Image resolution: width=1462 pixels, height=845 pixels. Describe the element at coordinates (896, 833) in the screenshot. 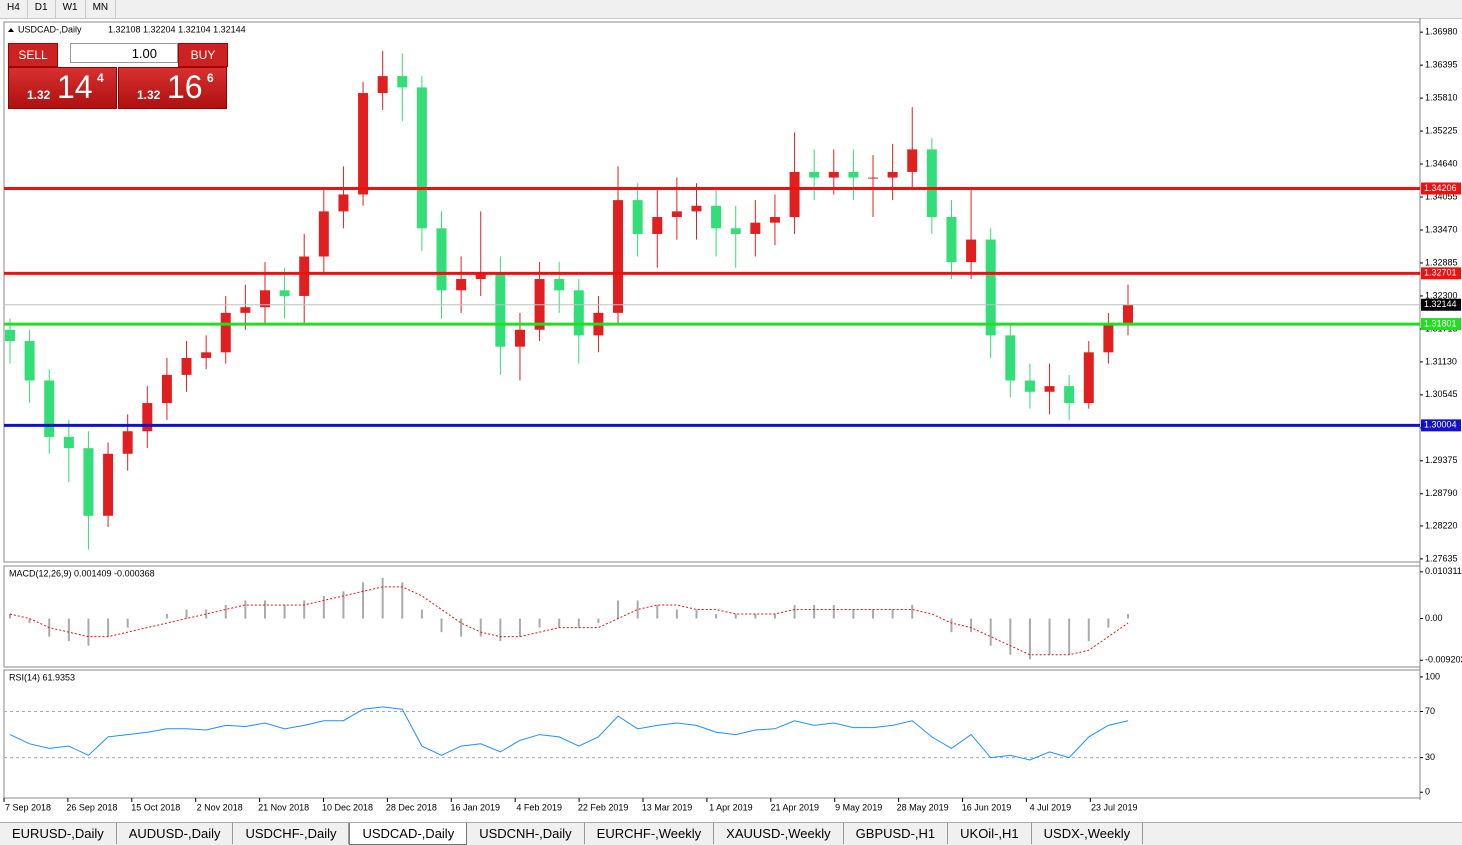

I see `symbol-tab: GBPUSD-,H1` at that location.